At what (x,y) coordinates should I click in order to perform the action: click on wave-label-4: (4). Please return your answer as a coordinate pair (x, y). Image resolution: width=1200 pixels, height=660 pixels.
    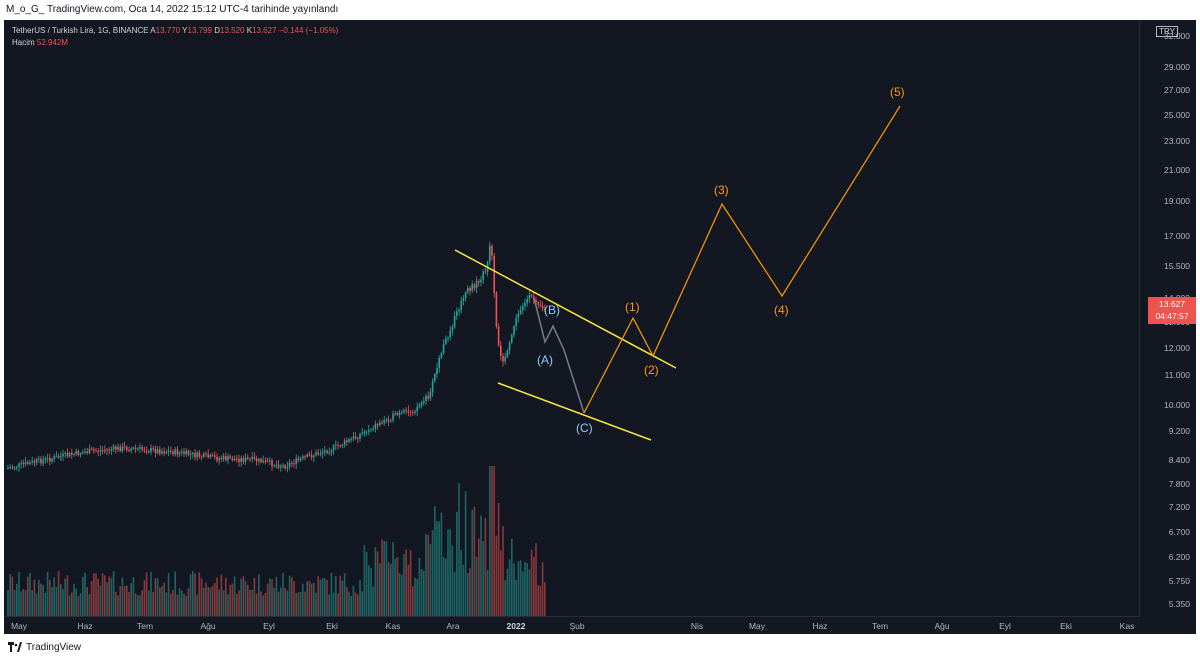
    Looking at the image, I should click on (781, 310).